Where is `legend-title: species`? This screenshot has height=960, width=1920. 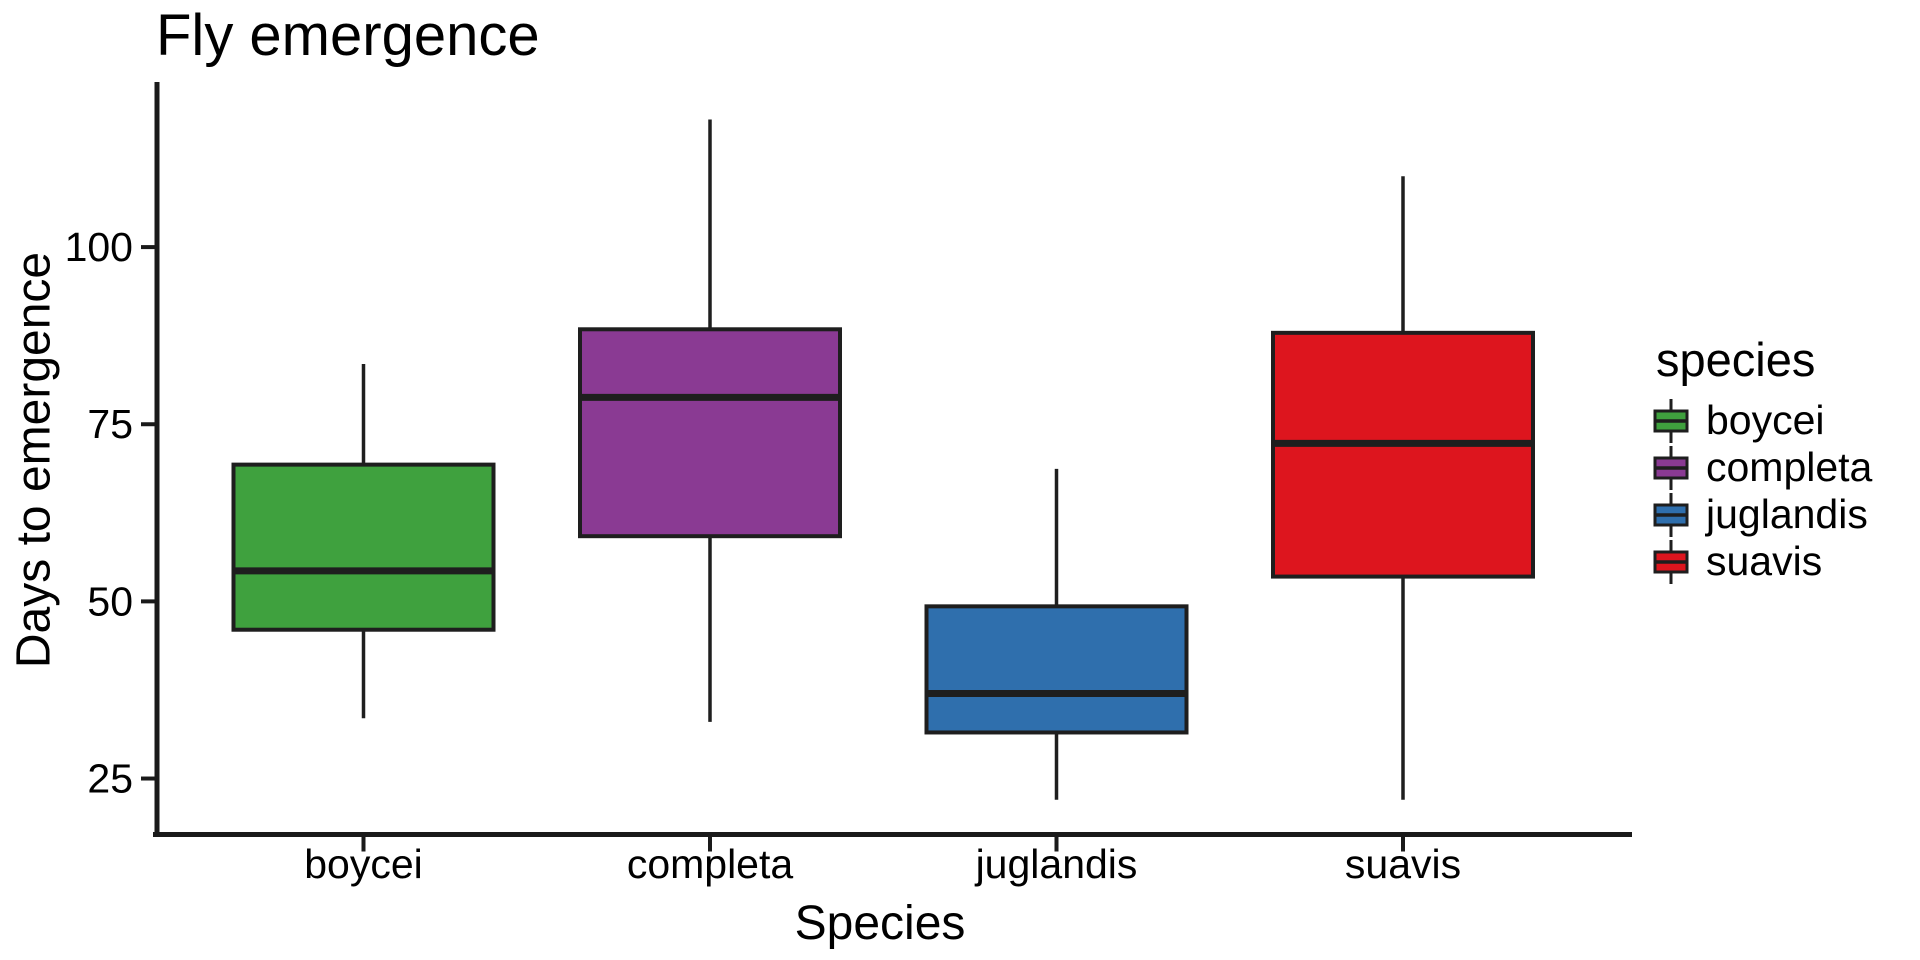
legend-title: species is located at coordinates (1736, 359).